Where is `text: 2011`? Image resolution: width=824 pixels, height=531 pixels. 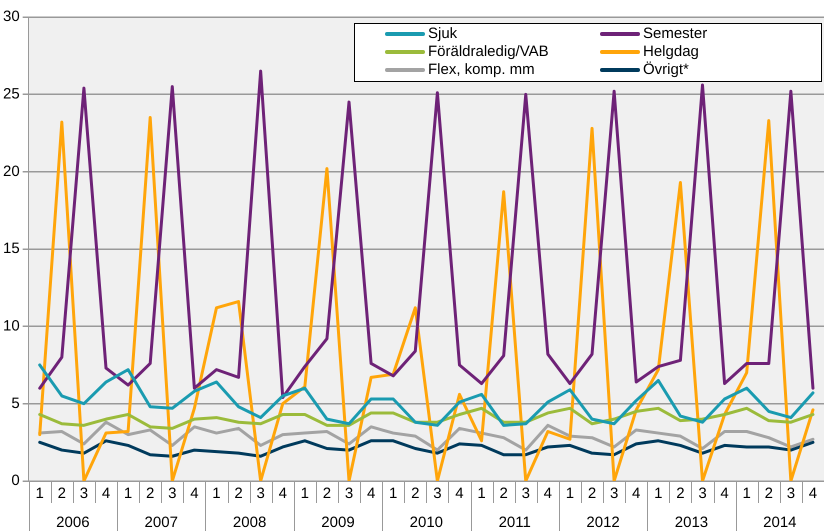
text: 2011 is located at coordinates (514, 522).